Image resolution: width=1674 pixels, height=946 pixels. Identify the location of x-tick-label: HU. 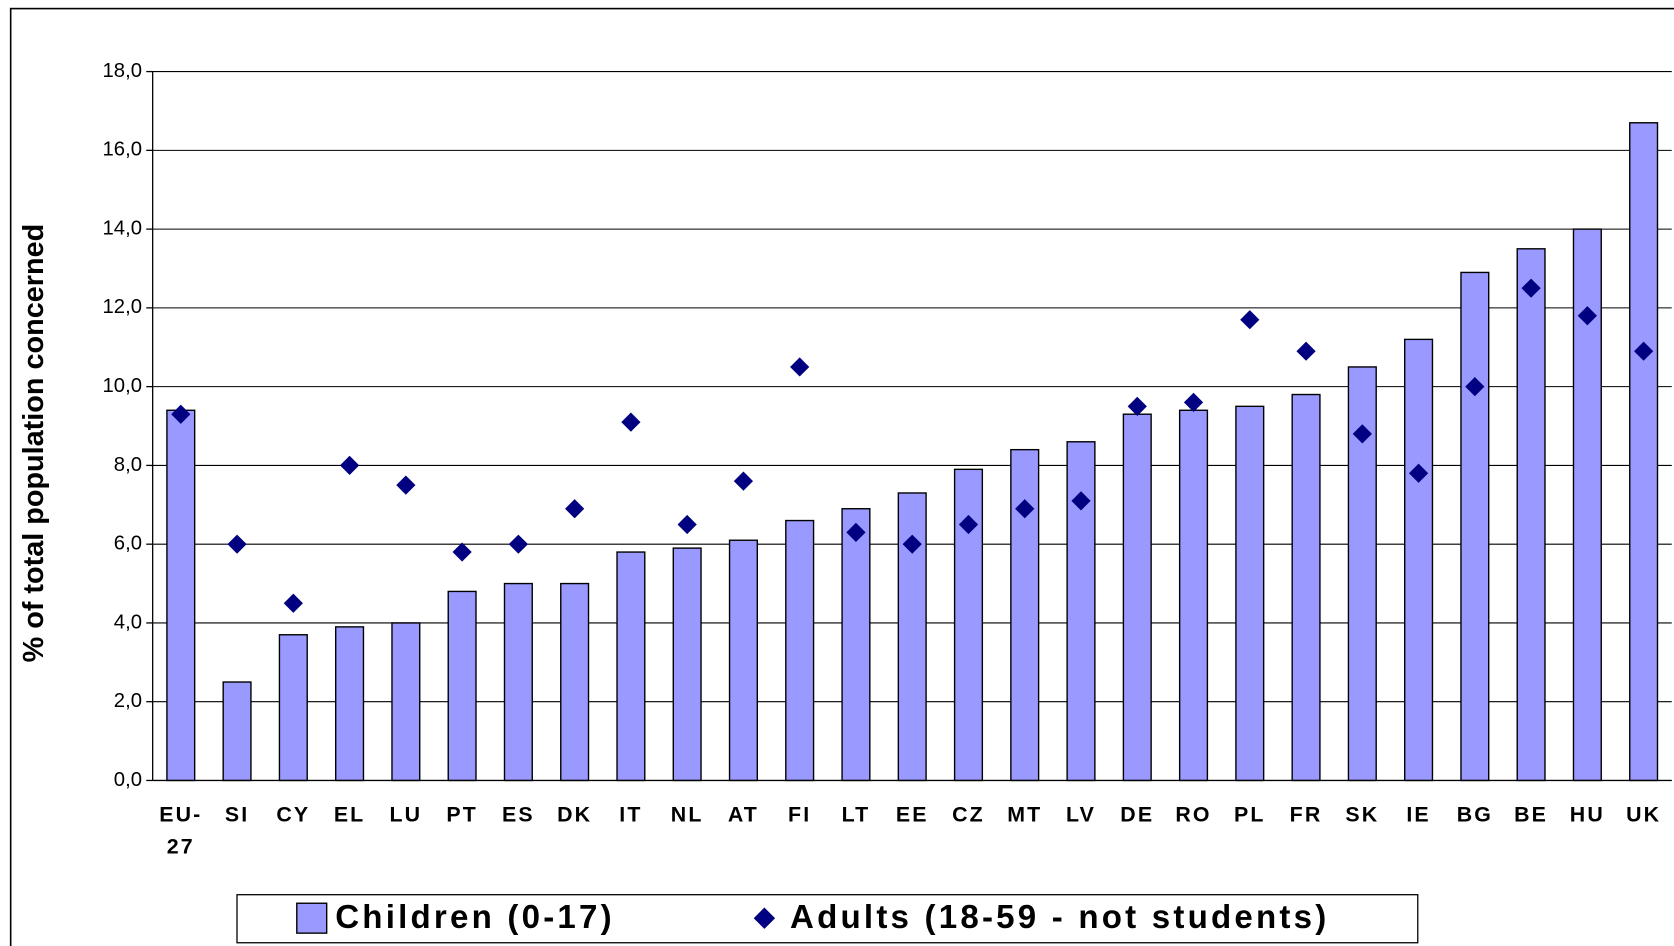
(1587, 814).